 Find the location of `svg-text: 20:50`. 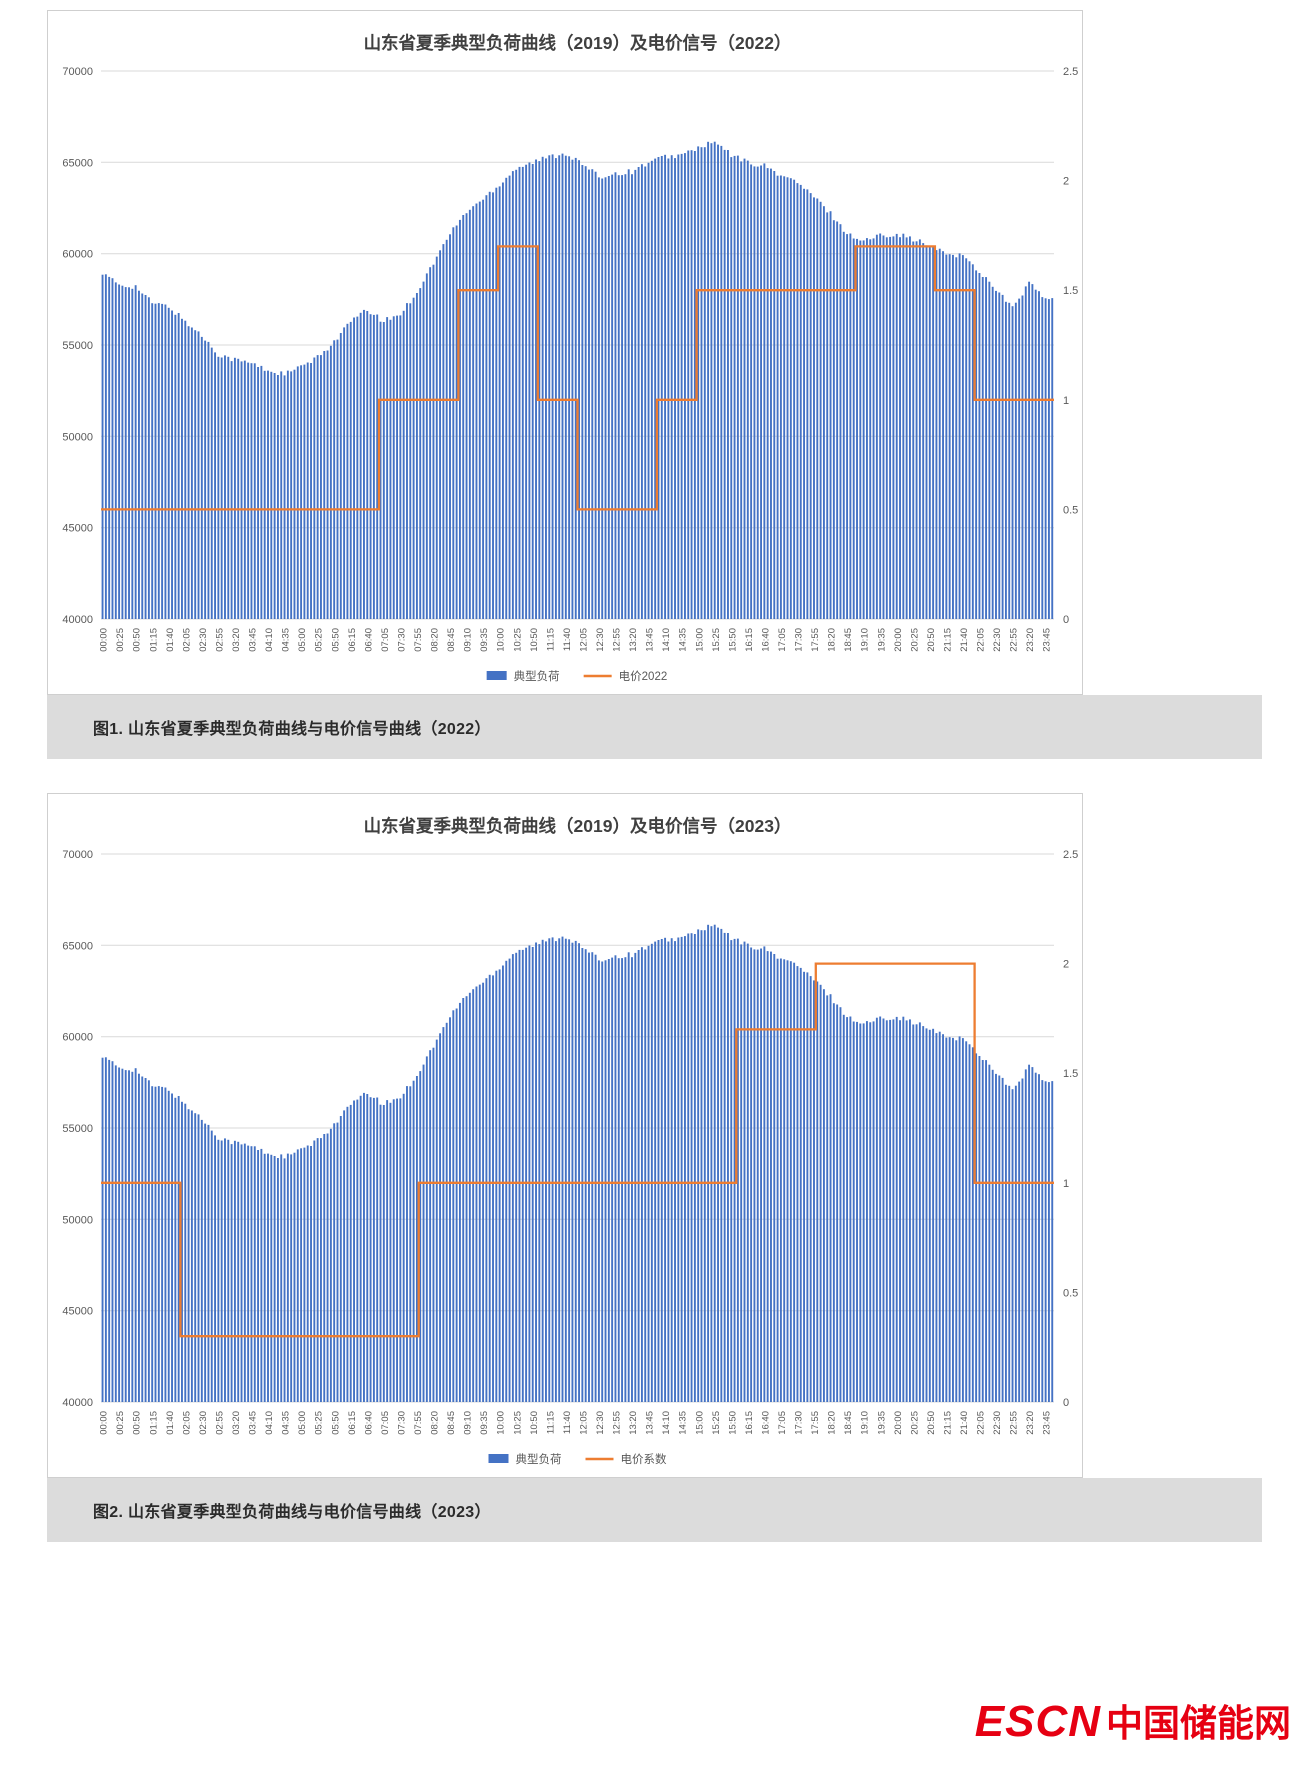

svg-text: 20:50 is located at coordinates (931, 640).